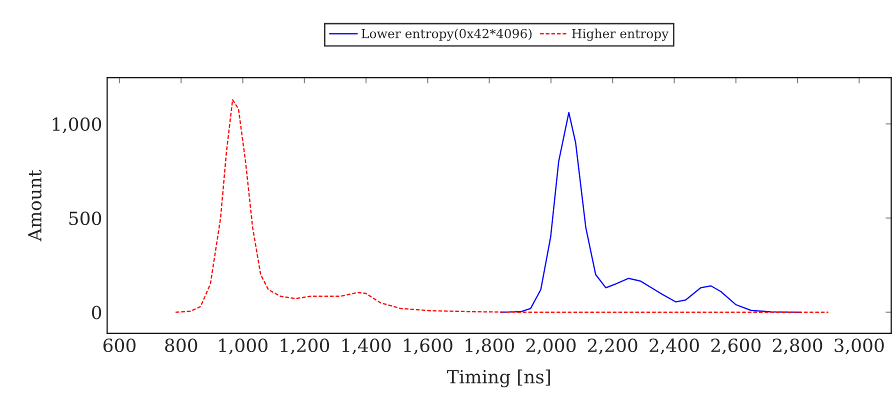  Describe the element at coordinates (366, 346) in the screenshot. I see `x-tick-label: 1,400` at that location.